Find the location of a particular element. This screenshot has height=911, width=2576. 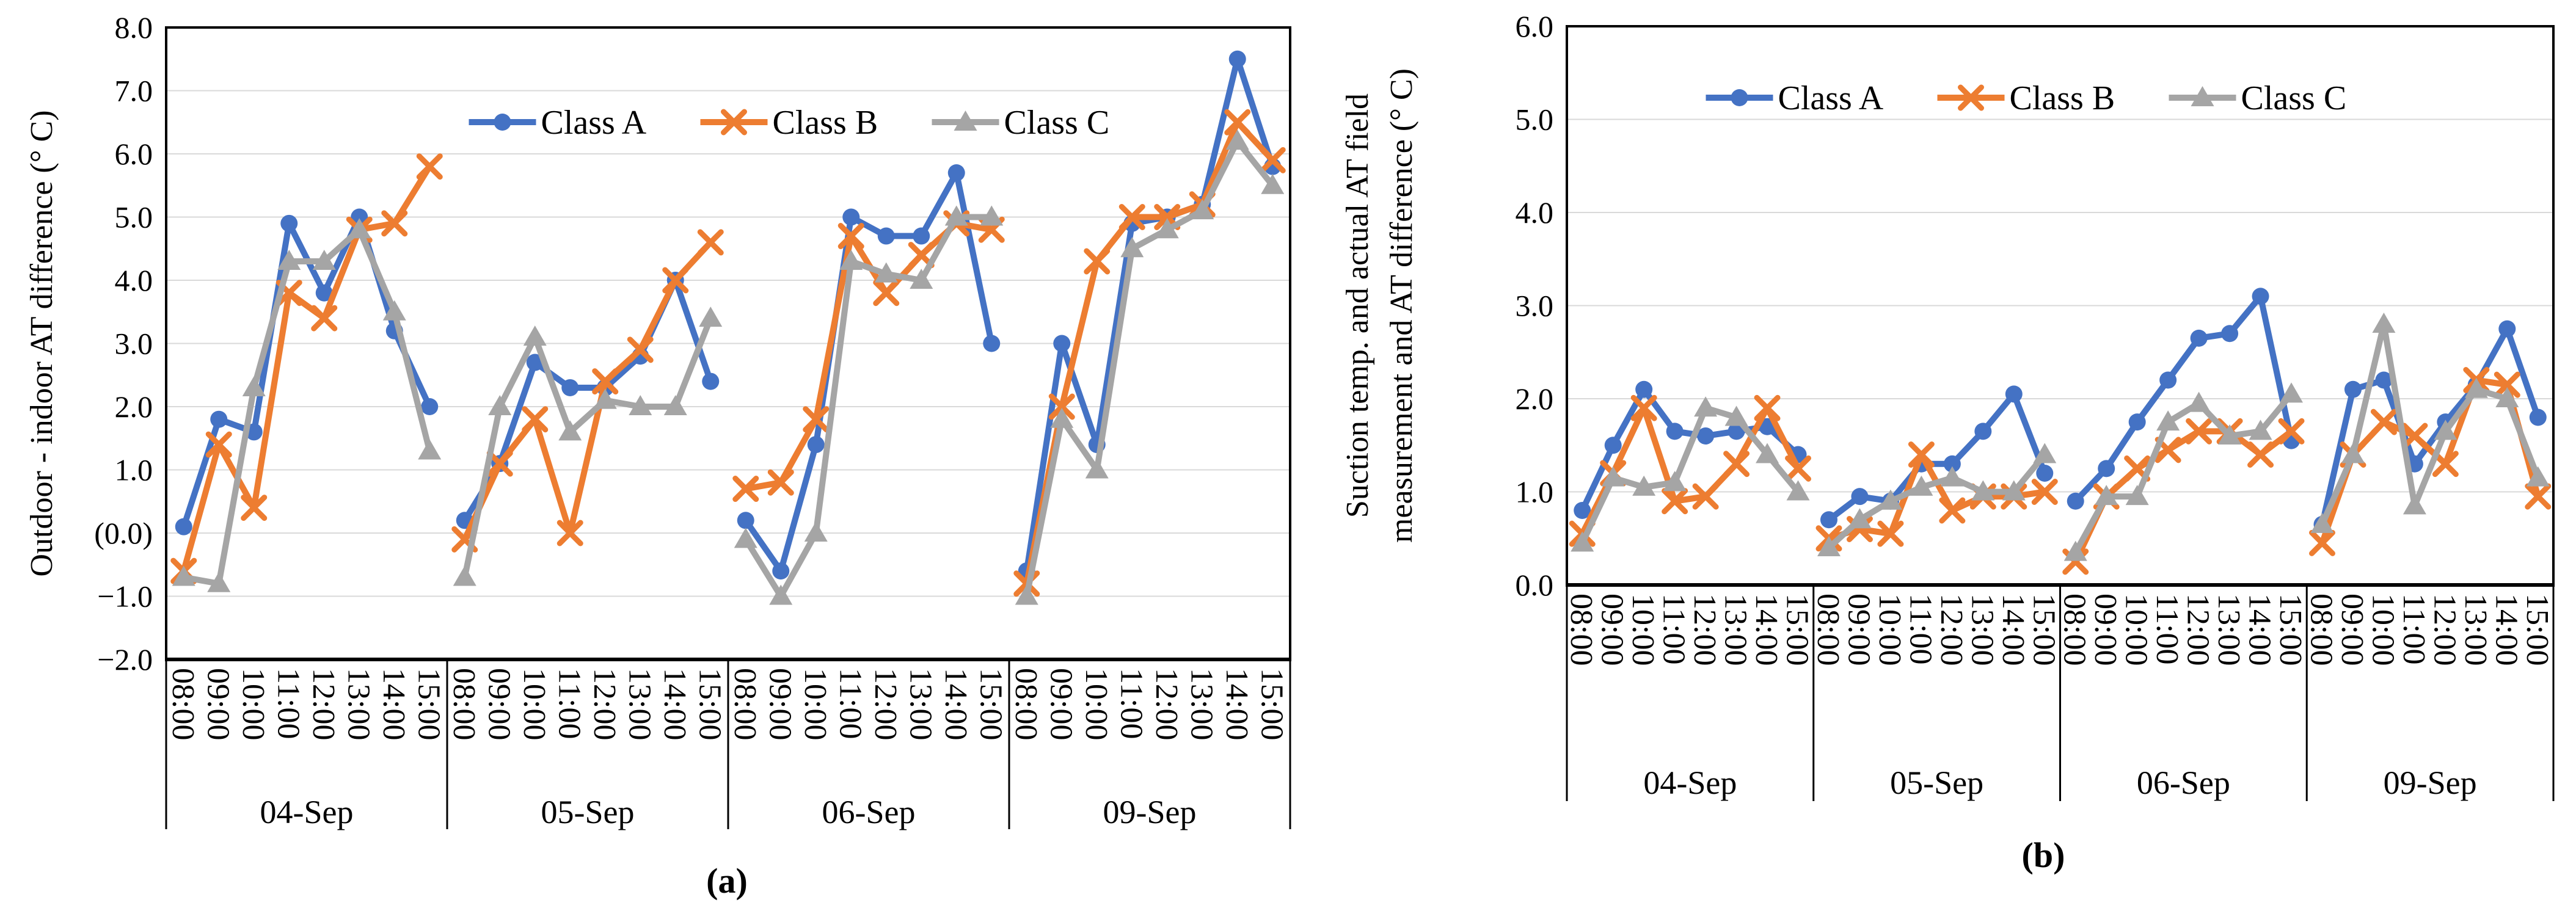

day-label: 09-Sep is located at coordinates (2430, 782).